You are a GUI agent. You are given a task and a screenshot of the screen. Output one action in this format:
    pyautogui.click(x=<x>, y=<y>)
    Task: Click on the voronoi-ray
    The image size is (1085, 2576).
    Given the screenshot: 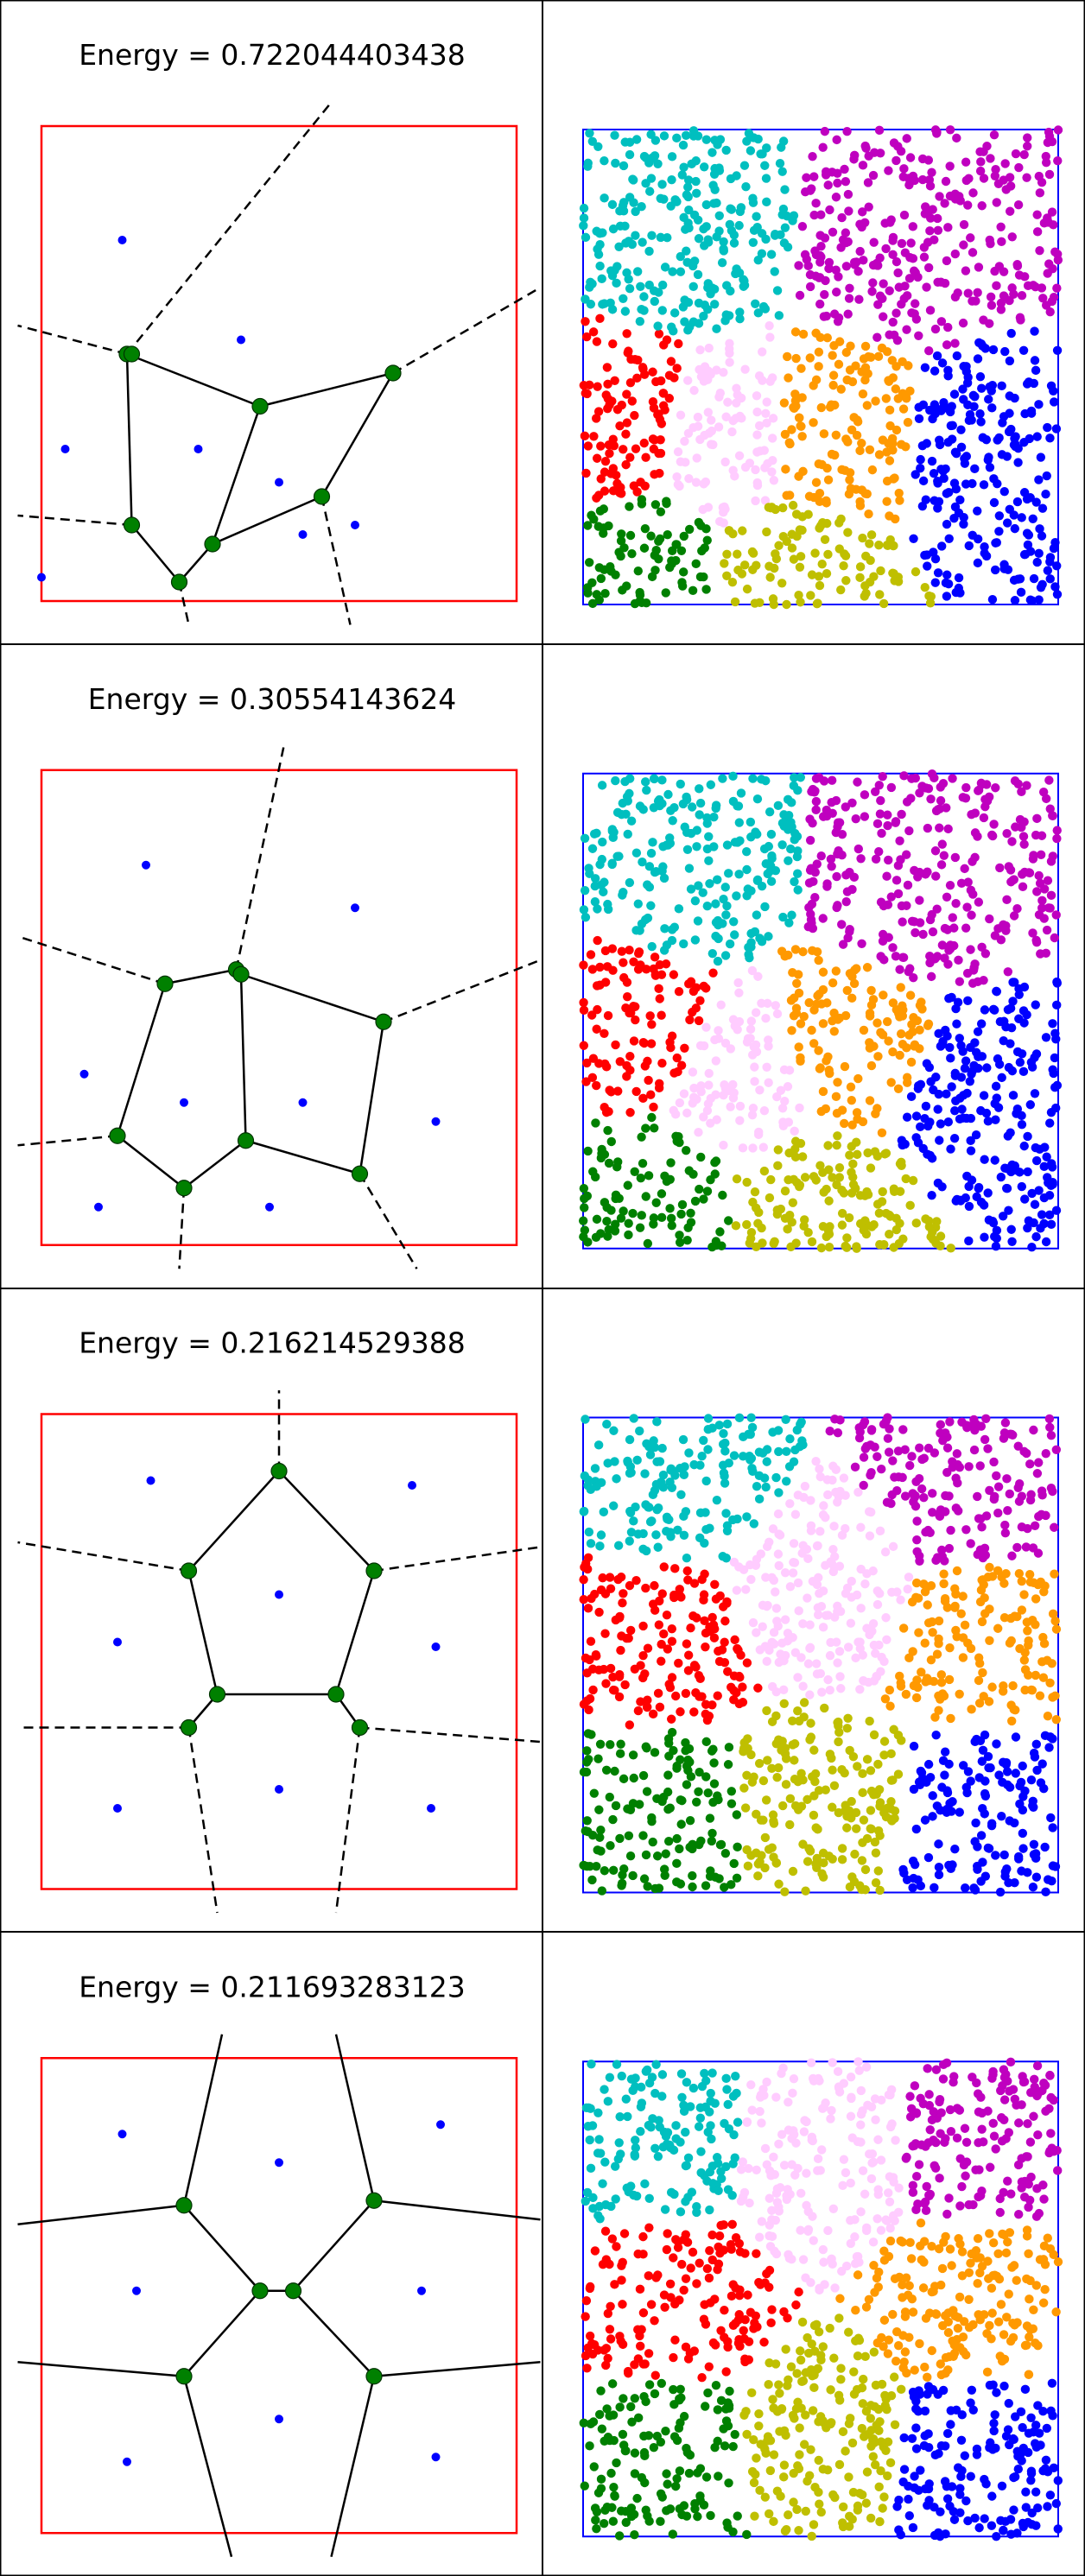 What is the action you would take?
    pyautogui.click(x=467, y=330)
    